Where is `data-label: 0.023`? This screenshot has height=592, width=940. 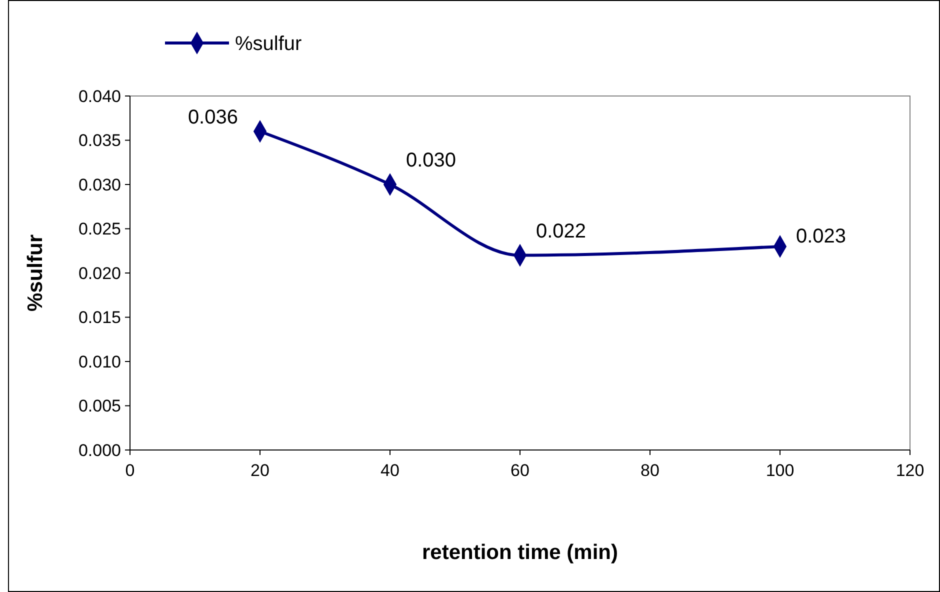 data-label: 0.023 is located at coordinates (821, 236).